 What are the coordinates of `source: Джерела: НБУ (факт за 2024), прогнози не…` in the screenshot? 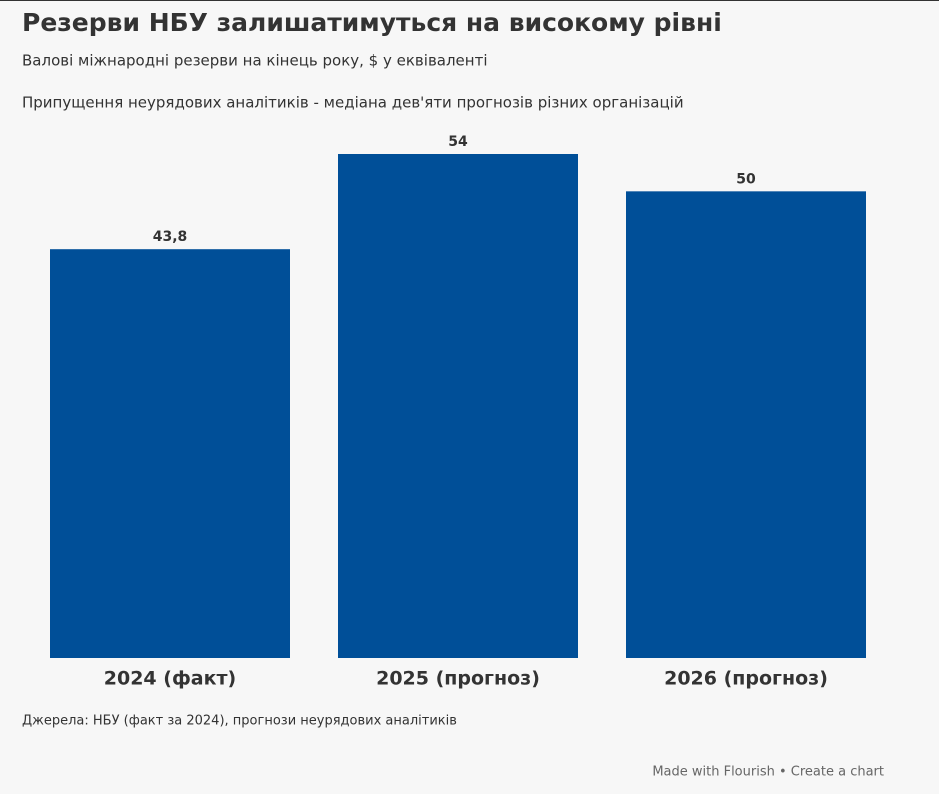 It's located at (239, 721).